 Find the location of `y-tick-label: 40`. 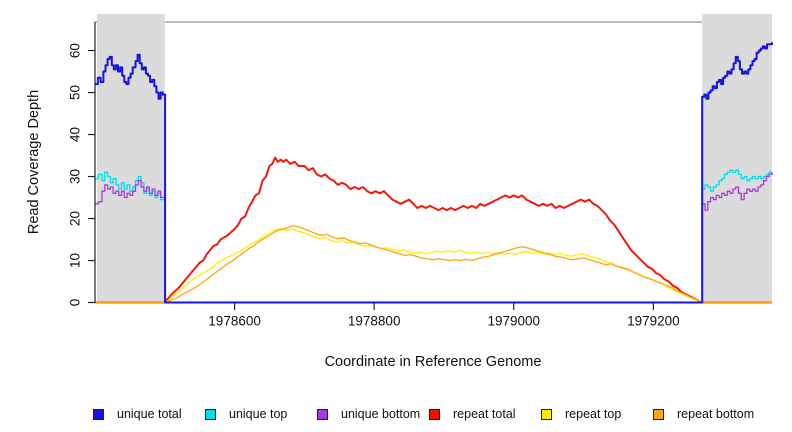

y-tick-label: 40 is located at coordinates (75, 134).